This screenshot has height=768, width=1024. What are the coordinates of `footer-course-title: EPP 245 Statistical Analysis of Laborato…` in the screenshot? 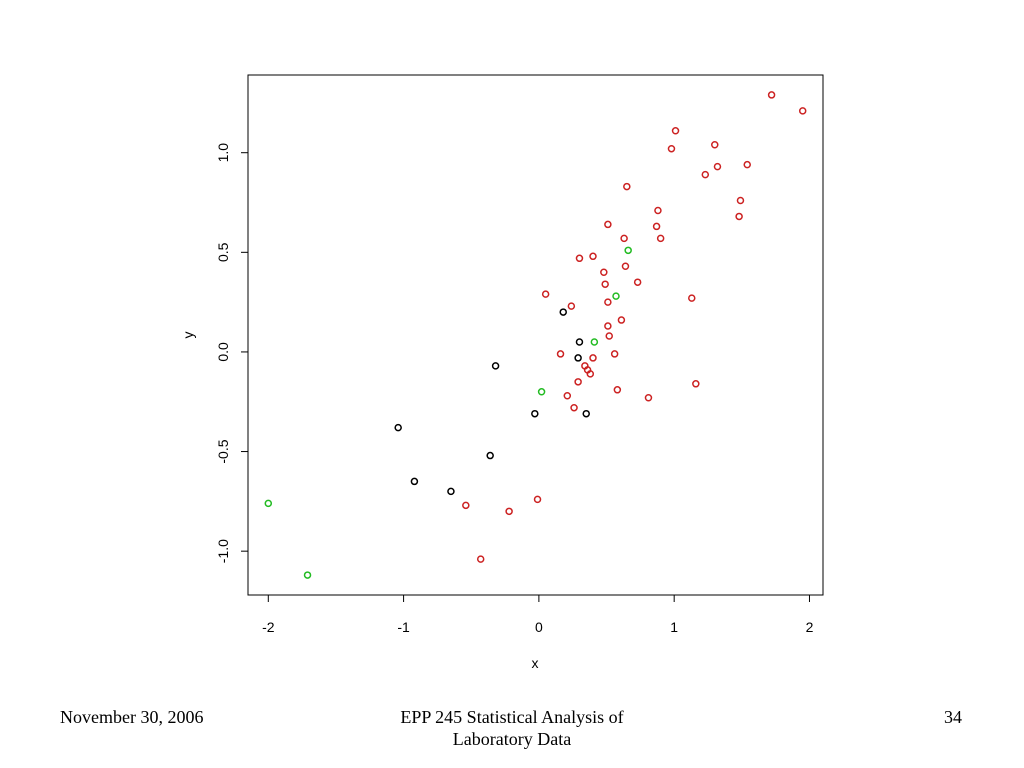 It's located at (512, 728).